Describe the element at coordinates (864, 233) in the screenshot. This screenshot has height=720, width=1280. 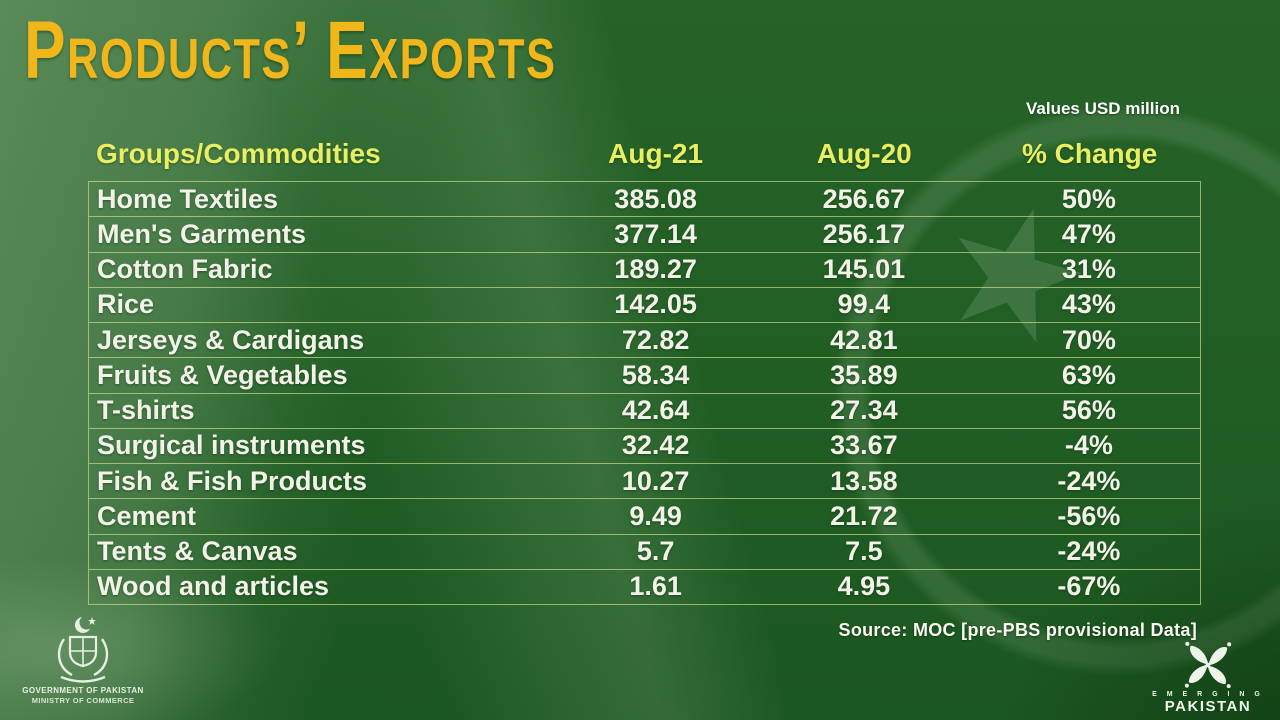
I see `aug20-cell: 256.17` at that location.